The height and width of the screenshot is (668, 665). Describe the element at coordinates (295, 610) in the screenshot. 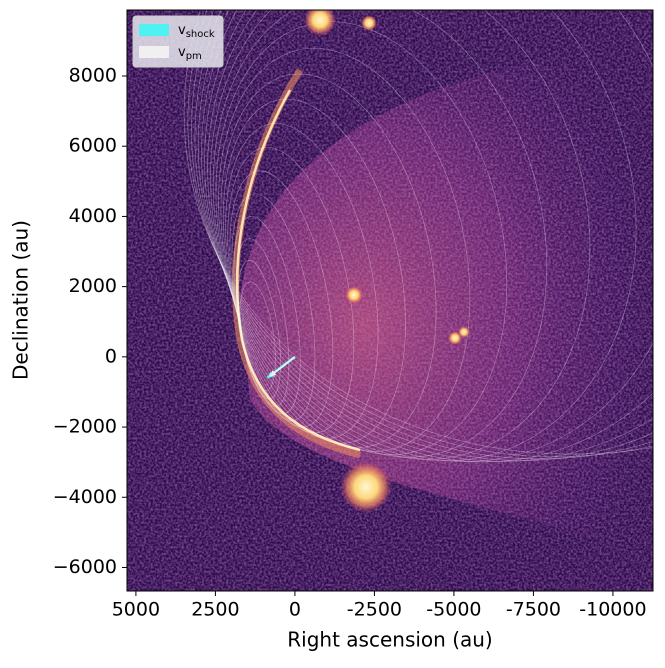

I see `x-tick-label: 0` at that location.